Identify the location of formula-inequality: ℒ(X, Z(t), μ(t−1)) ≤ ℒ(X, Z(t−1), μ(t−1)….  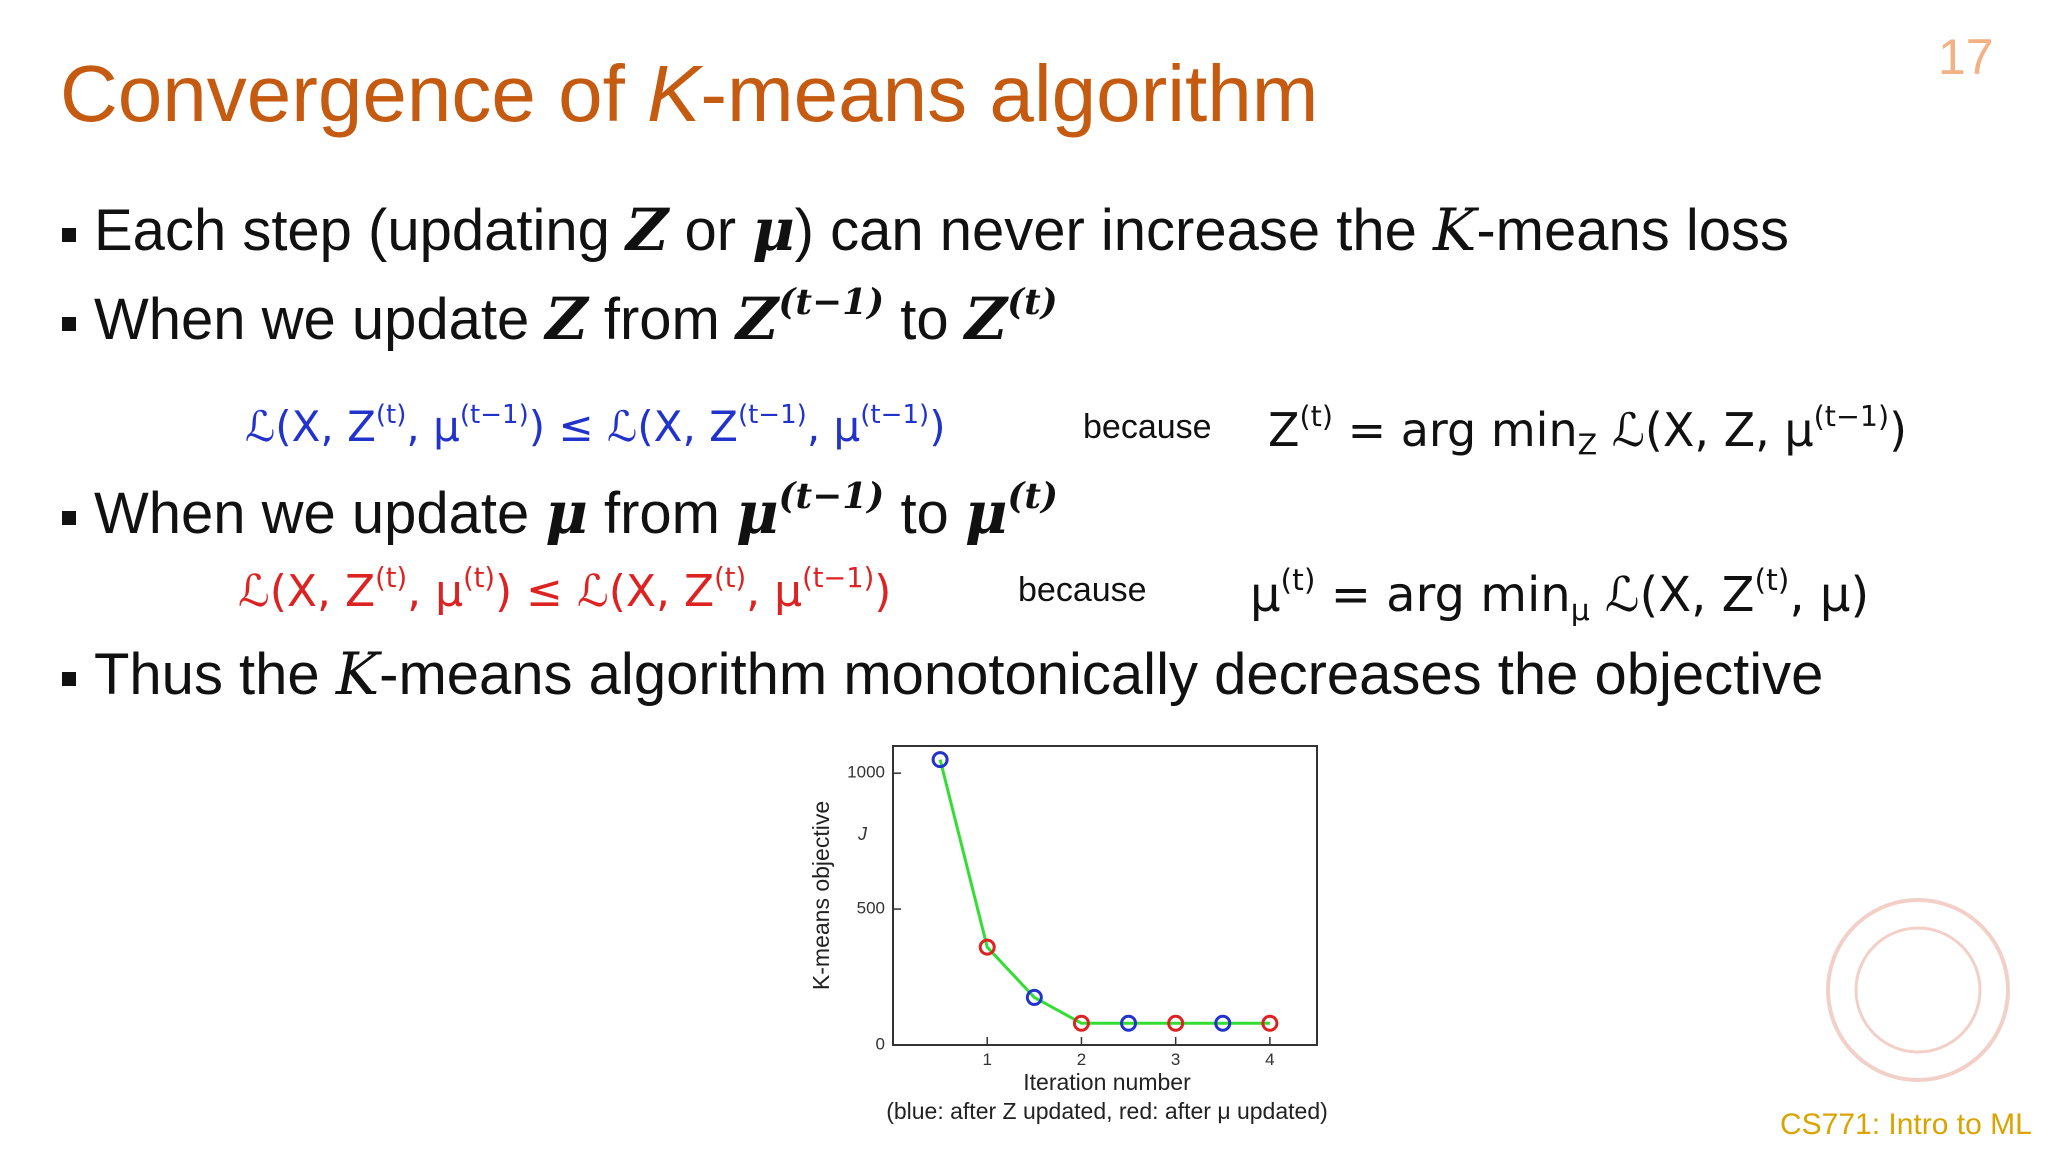
(595, 425).